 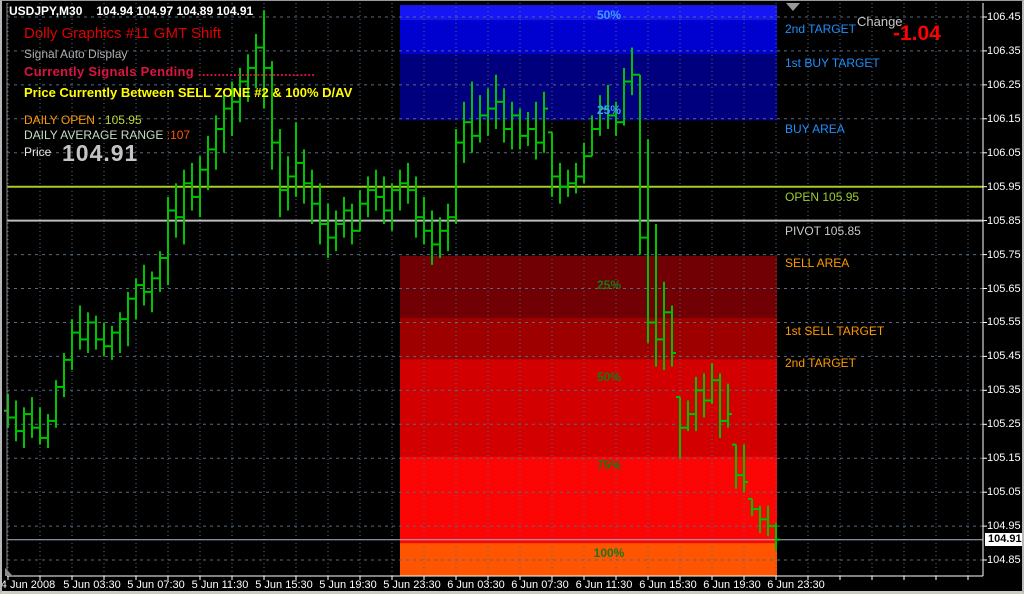 I want to click on time-tick-label: 5 Jun 15:30, so click(x=284, y=585).